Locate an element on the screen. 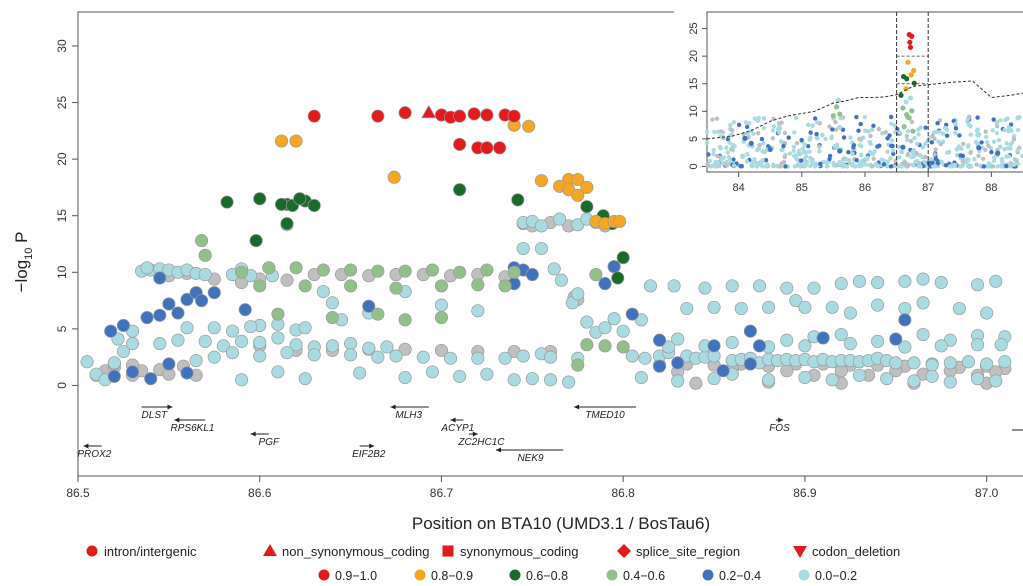  gene-label: DLST is located at coordinates (155, 415).